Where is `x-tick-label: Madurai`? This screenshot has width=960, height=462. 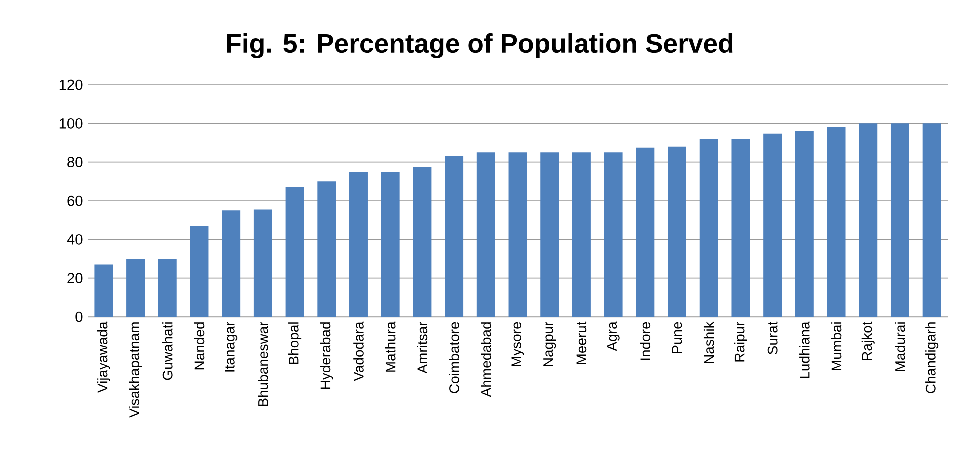 x-tick-label: Madurai is located at coordinates (900, 347).